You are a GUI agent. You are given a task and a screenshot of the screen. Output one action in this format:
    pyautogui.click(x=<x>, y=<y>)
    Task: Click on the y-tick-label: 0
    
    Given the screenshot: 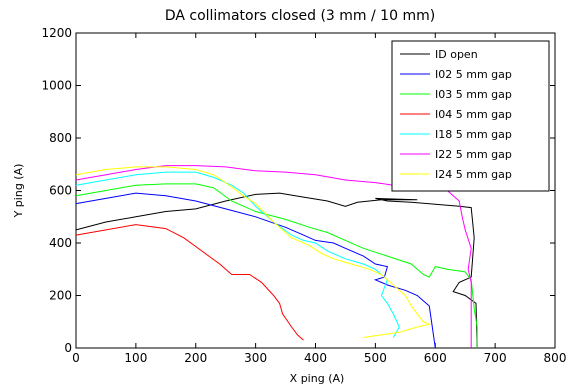 What is the action you would take?
    pyautogui.click(x=68, y=348)
    